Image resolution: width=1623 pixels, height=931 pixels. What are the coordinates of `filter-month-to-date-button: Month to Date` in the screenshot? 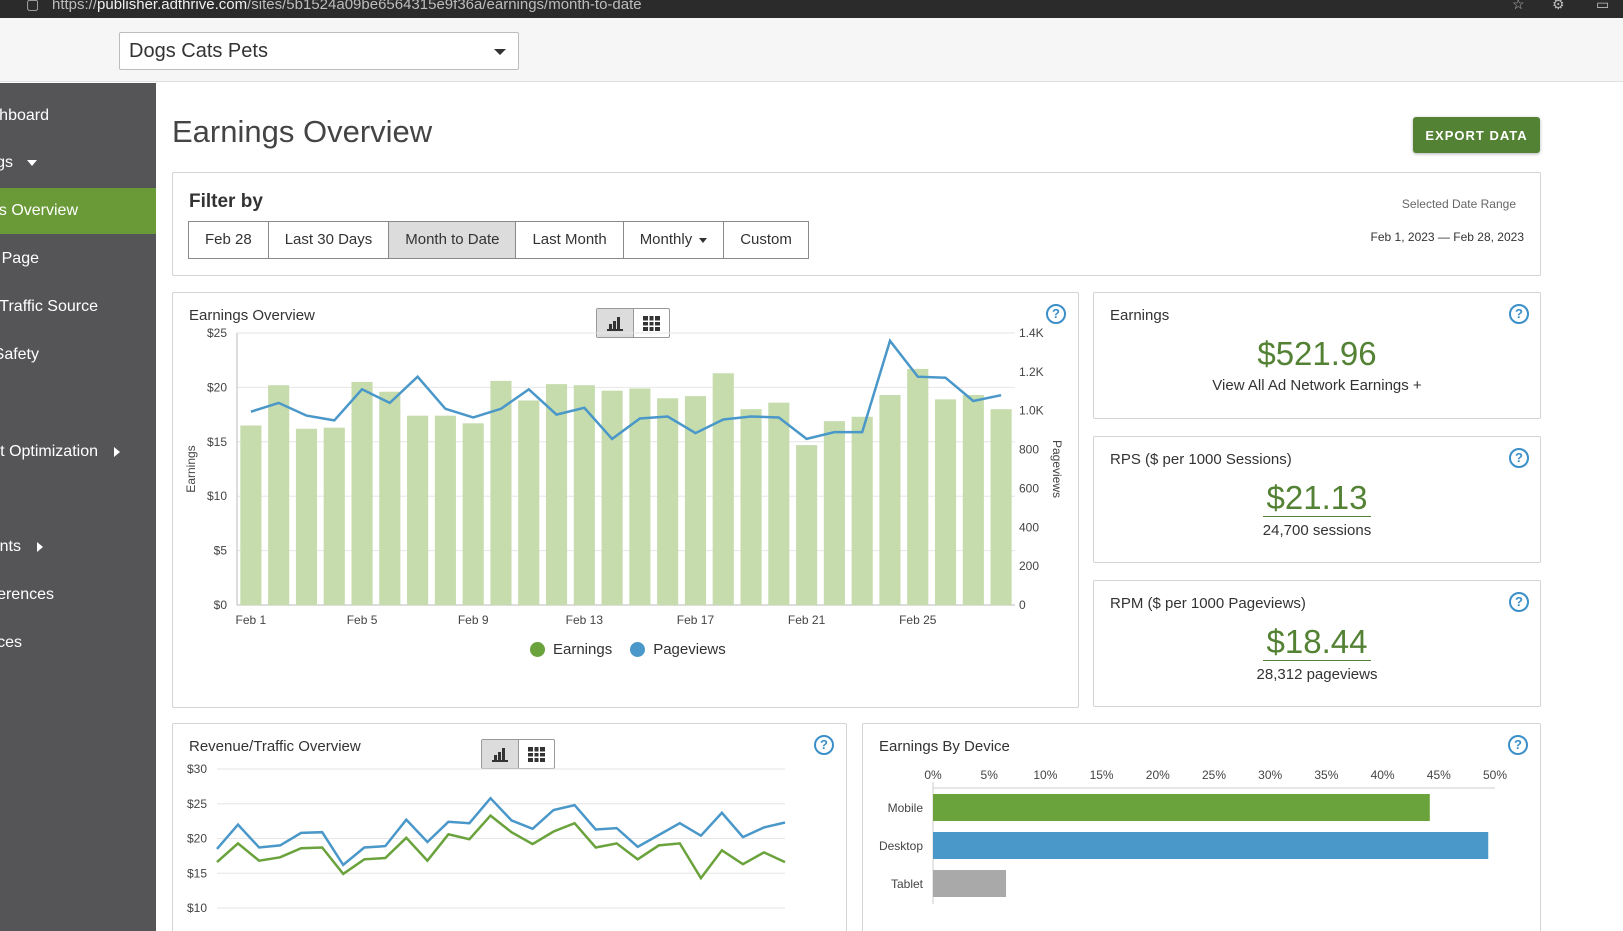 It's located at (452, 240).